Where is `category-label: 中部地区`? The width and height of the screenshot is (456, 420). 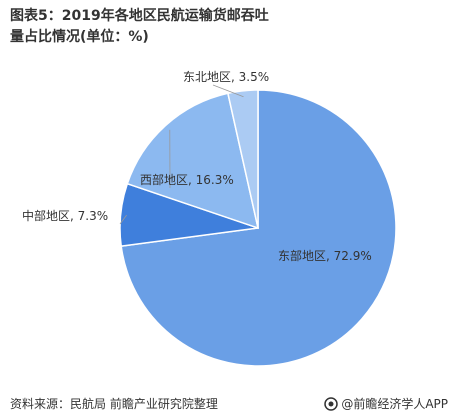 category-label: 中部地区 is located at coordinates (46, 215).